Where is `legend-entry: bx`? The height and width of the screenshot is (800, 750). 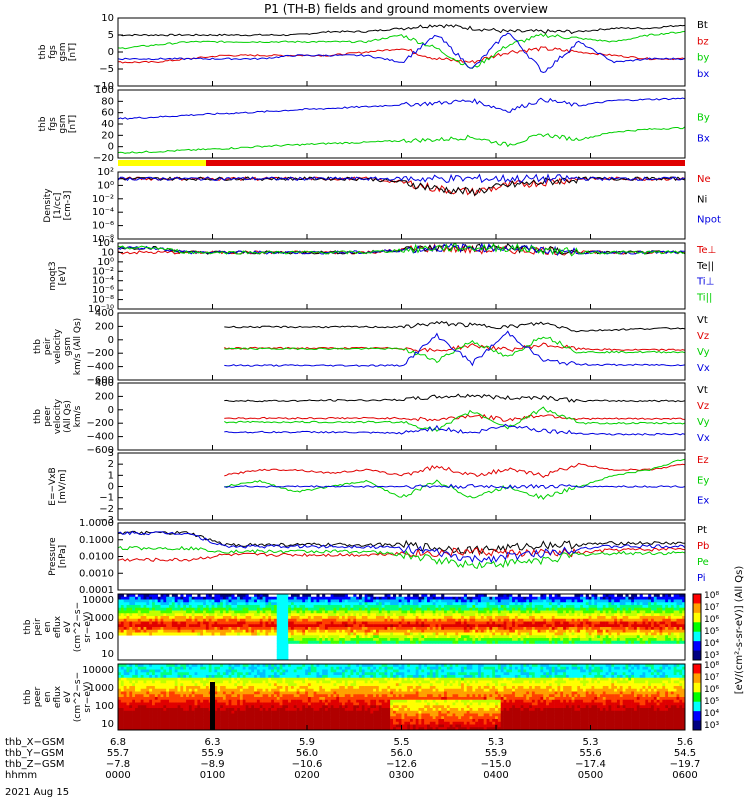 legend-entry: bx is located at coordinates (703, 74).